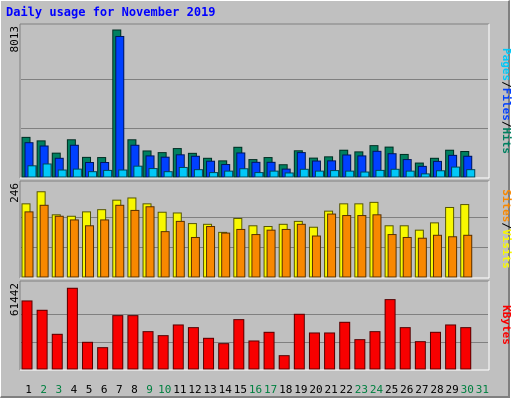 The width and height of the screenshot is (512, 400). Describe the element at coordinates (506, 104) in the screenshot. I see `legend-item-files: Files` at that location.